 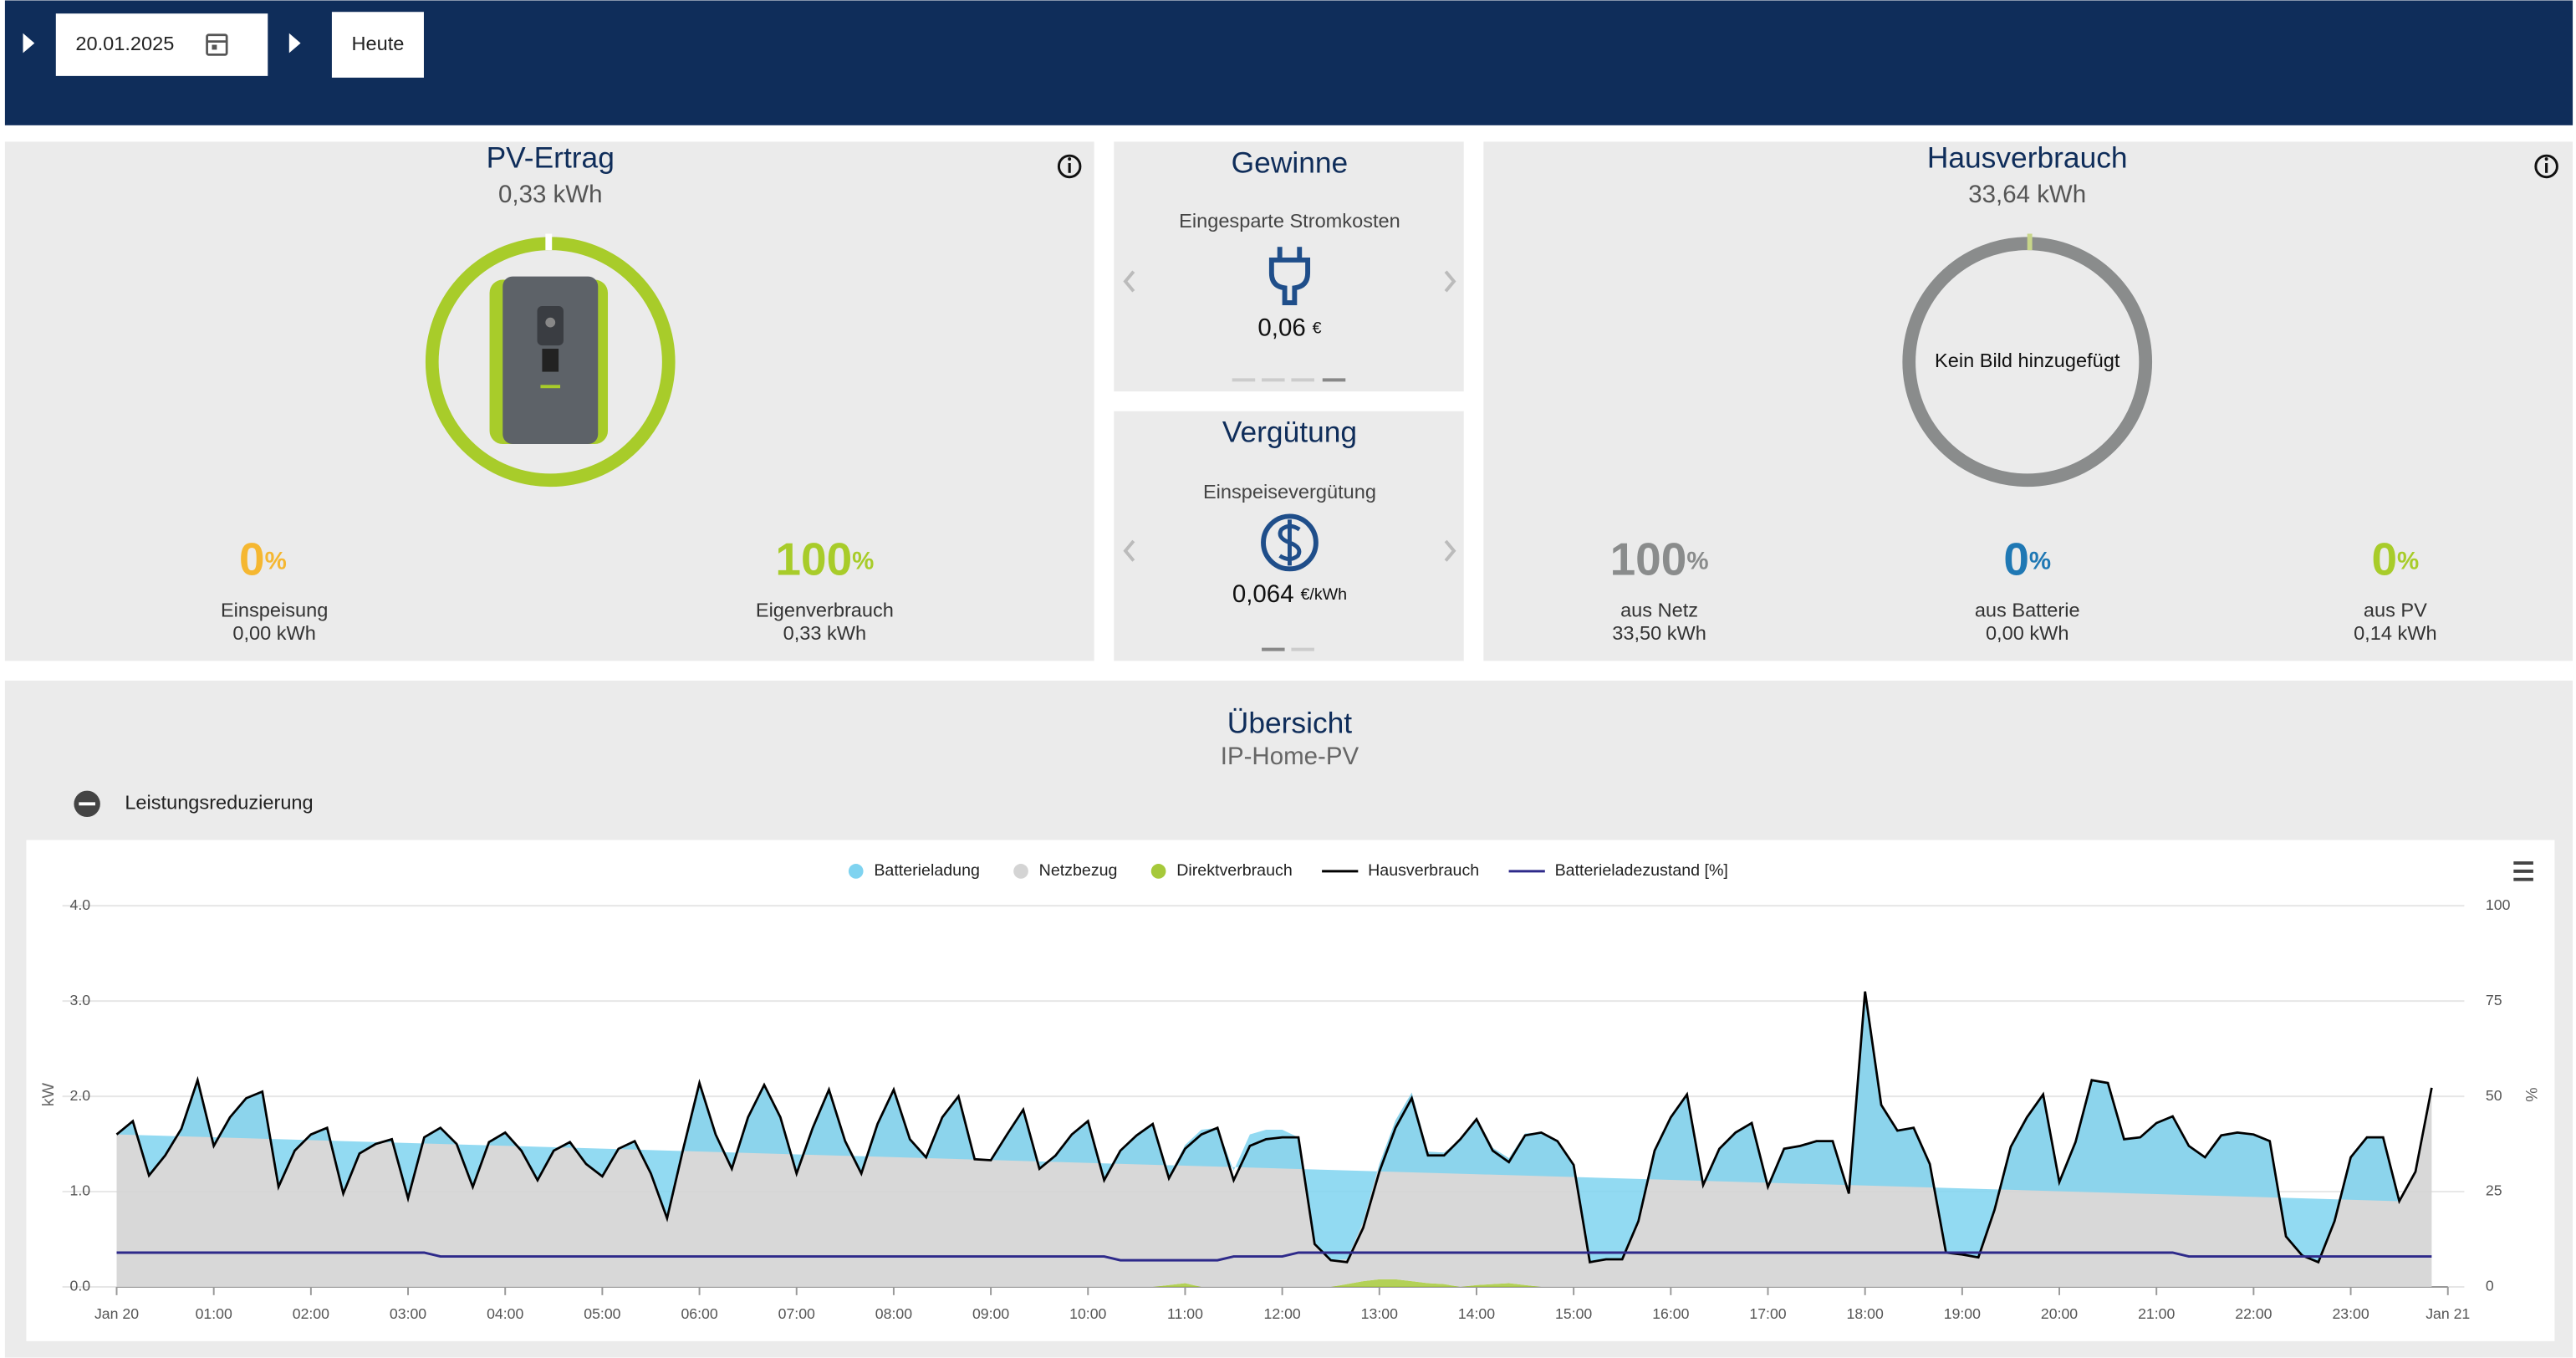 I want to click on x-tick-label: 17:00, so click(x=1768, y=1313).